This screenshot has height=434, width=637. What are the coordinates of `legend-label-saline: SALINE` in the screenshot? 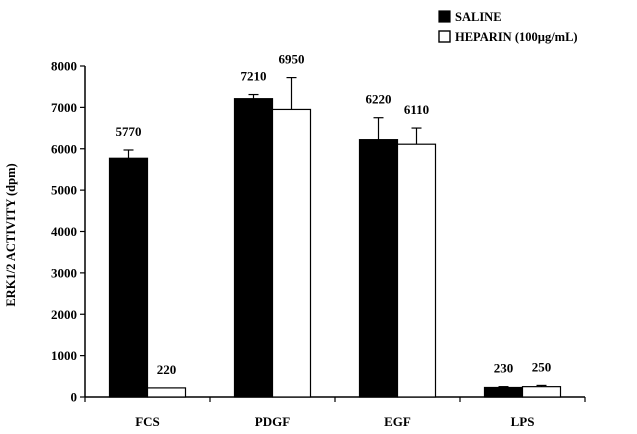 It's located at (478, 17).